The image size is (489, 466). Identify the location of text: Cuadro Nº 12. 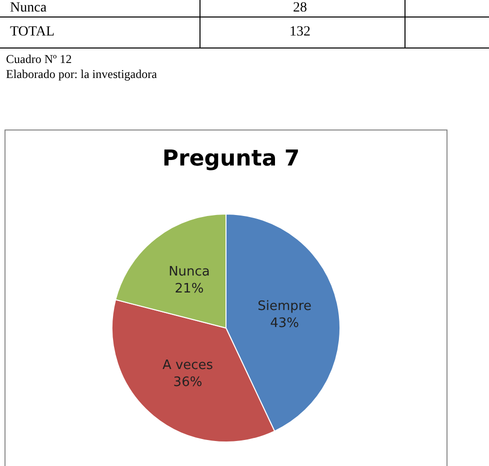
(39, 59).